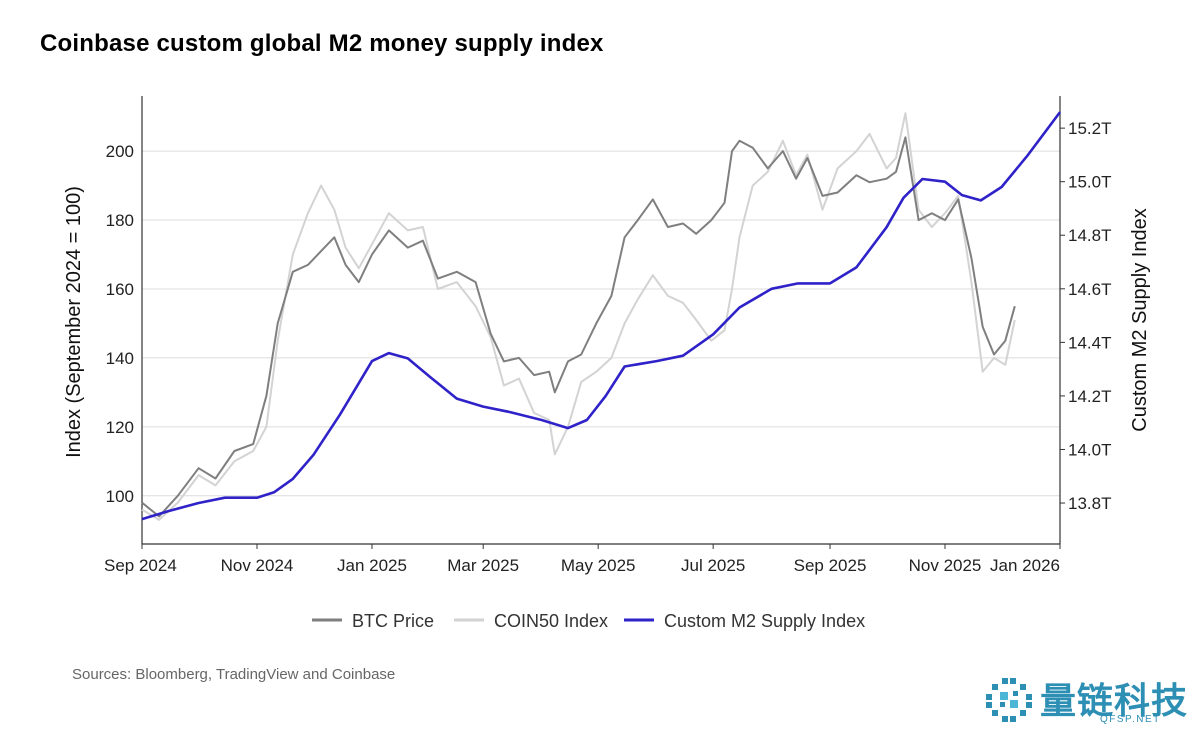  What do you see at coordinates (140, 565) in the screenshot?
I see `x-tick-label: Sep 2024` at bounding box center [140, 565].